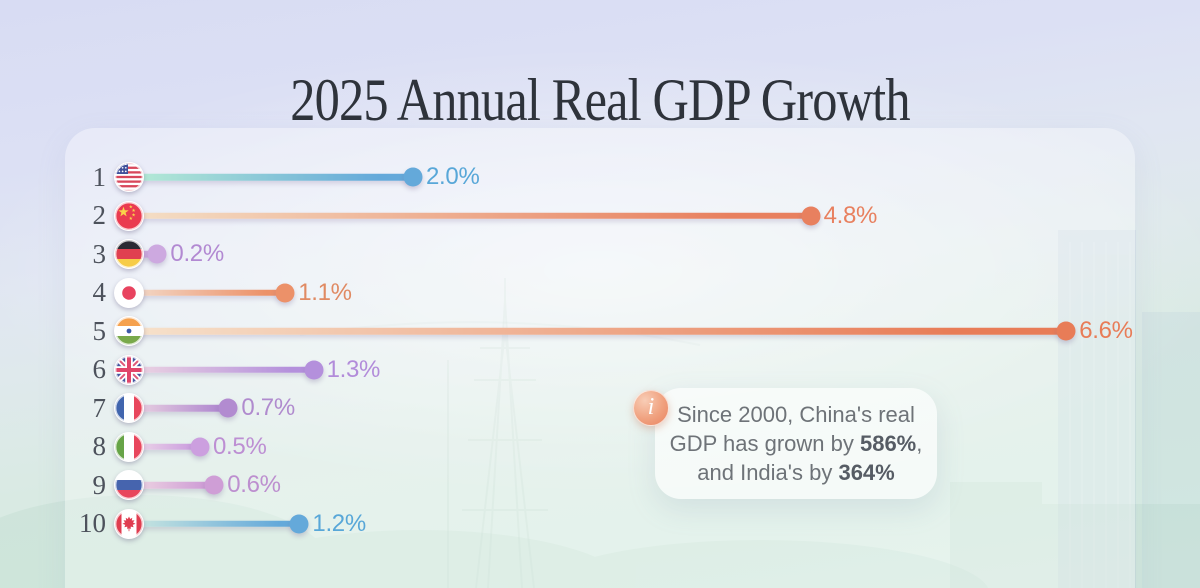  What do you see at coordinates (850, 215) in the screenshot?
I see `value-label: 4.8%` at bounding box center [850, 215].